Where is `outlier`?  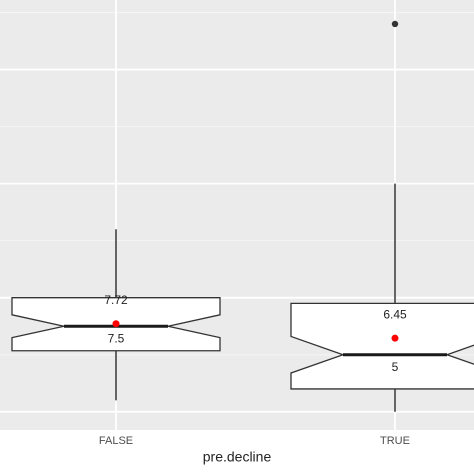
outlier is located at coordinates (395, 24).